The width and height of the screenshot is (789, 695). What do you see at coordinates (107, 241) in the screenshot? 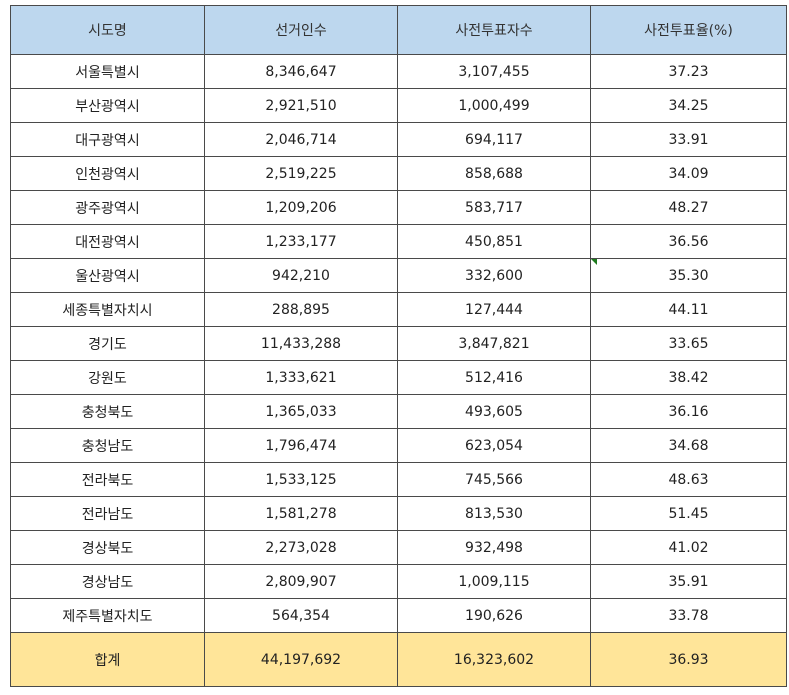
I see `cell-region: 대전광역시` at bounding box center [107, 241].